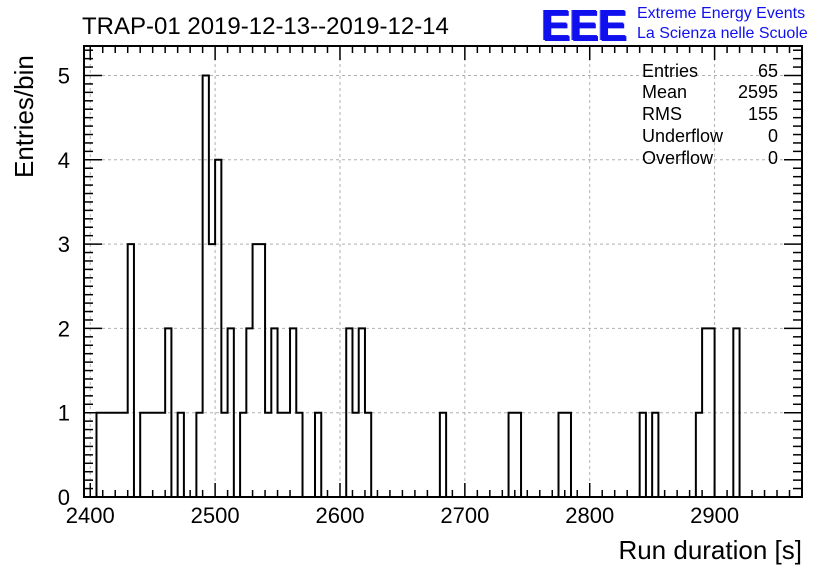 The height and width of the screenshot is (572, 836). Describe the element at coordinates (584, 25) in the screenshot. I see `eee-logo: EEE` at that location.